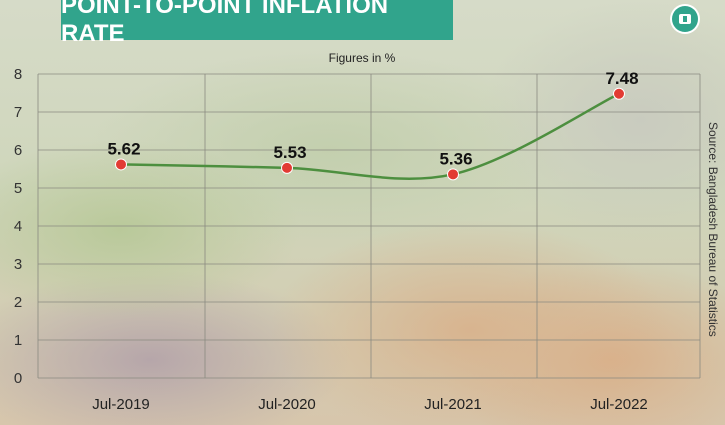  Describe the element at coordinates (18, 112) in the screenshot. I see `y-tick-label: 7` at that location.